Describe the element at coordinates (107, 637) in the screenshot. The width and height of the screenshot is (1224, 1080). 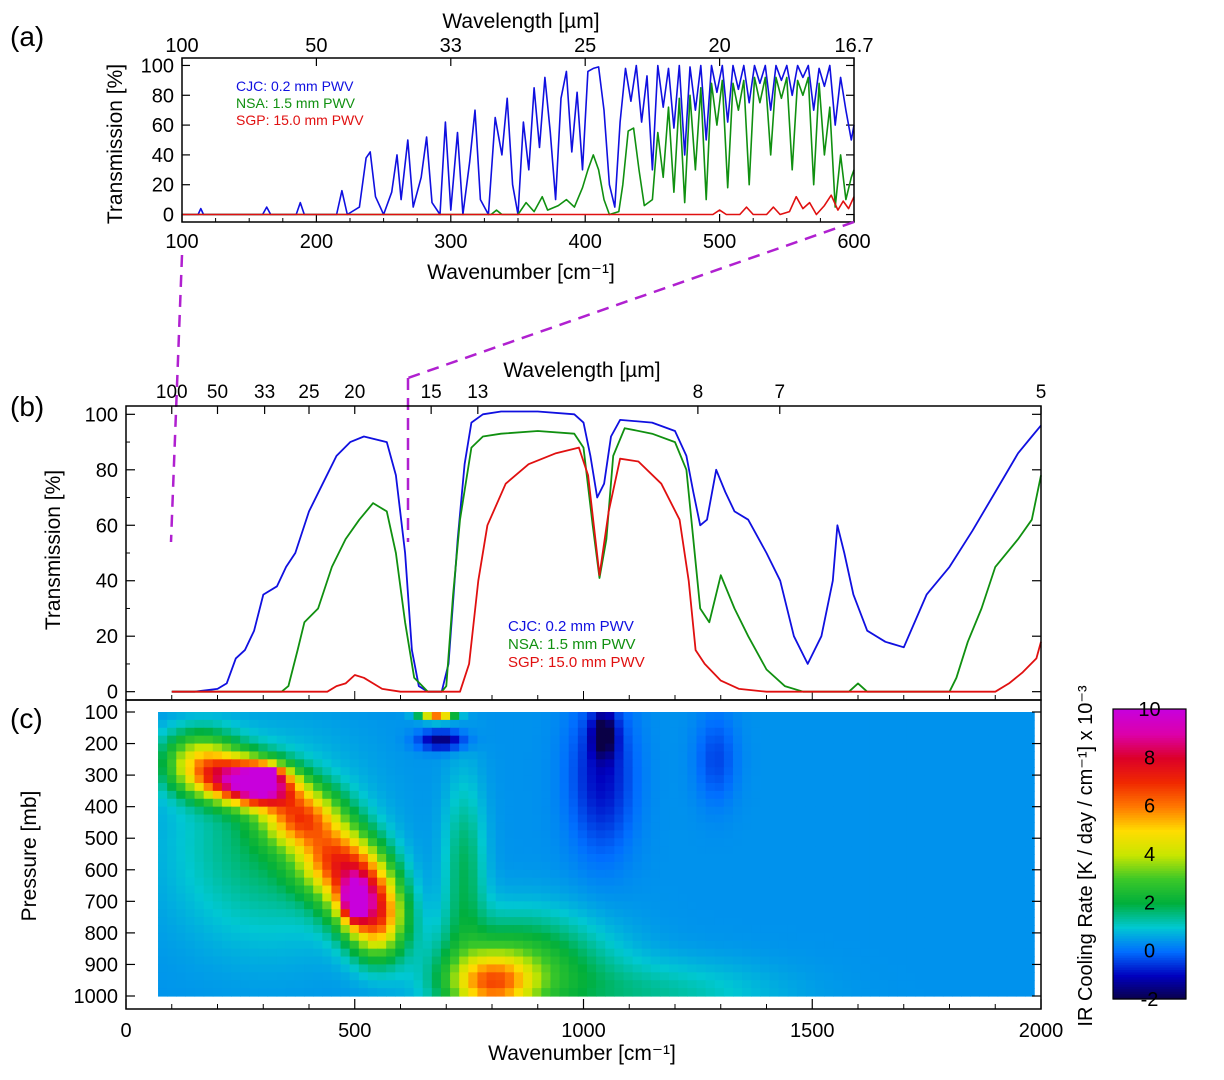
I see `panel-b-y-tick-label: 20` at that location.